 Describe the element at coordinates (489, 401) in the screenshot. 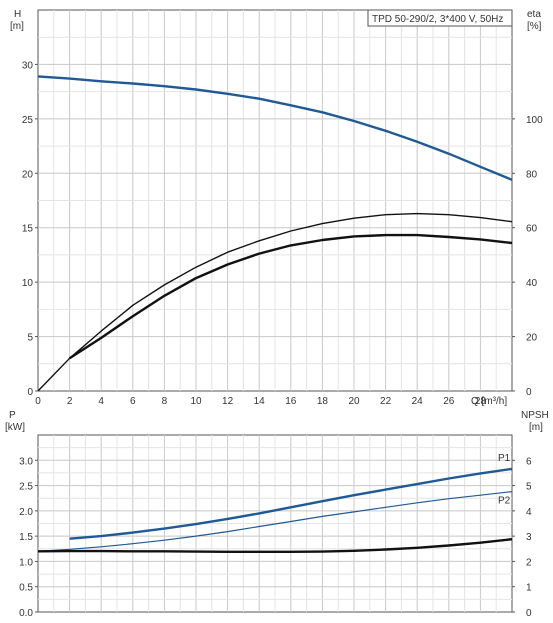

I see `x-axis-label: Q [m³/h]` at that location.